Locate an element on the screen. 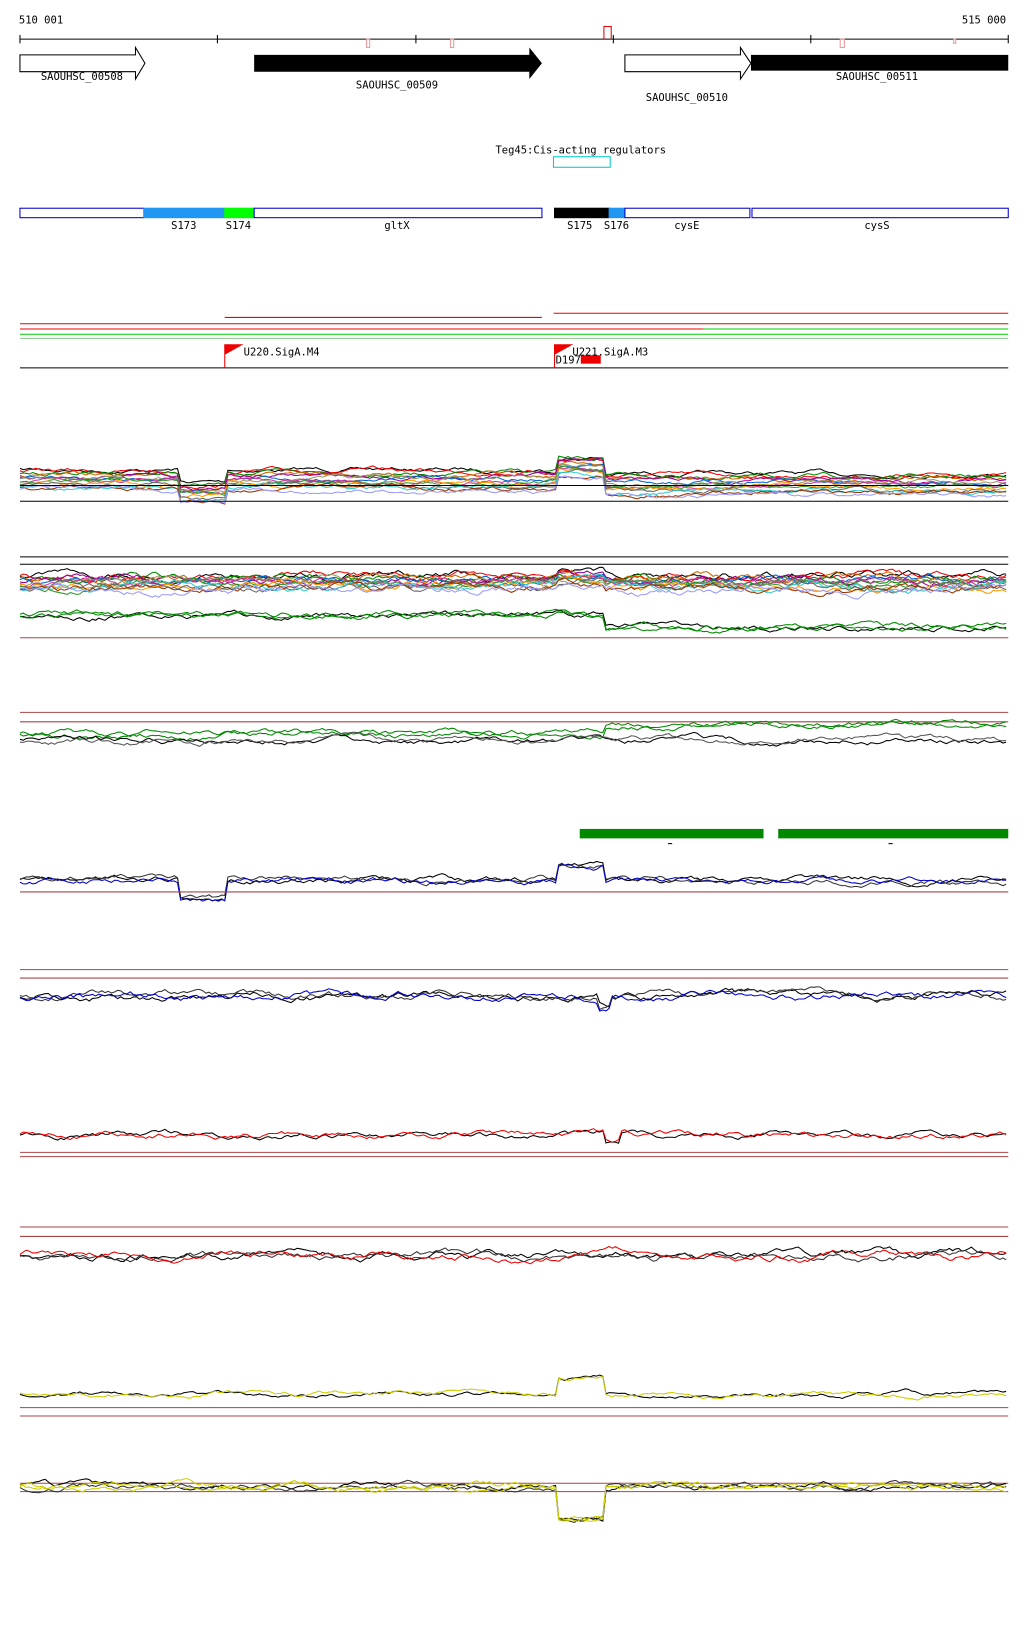 The height and width of the screenshot is (1640, 1024). transcripts is located at coordinates (514, 340).